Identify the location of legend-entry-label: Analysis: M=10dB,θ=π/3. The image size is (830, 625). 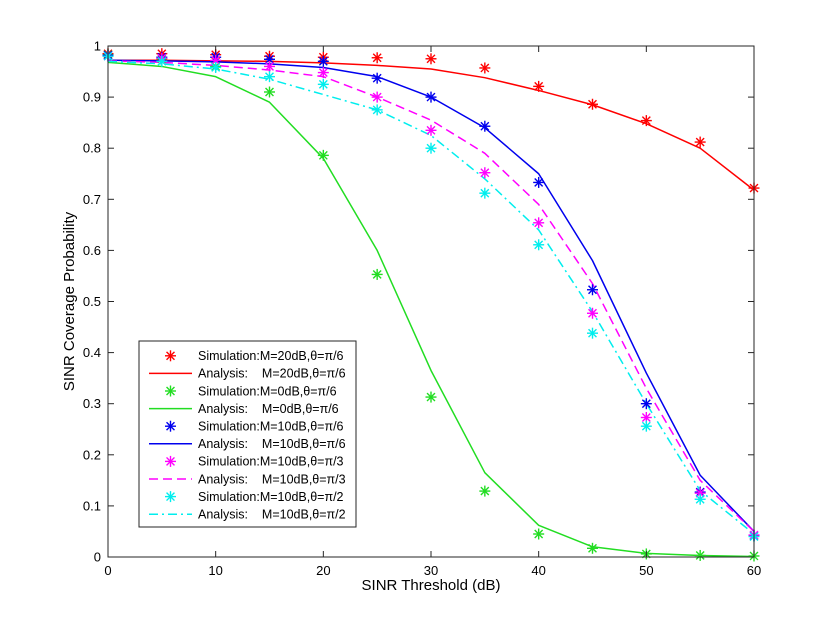
(272, 479).